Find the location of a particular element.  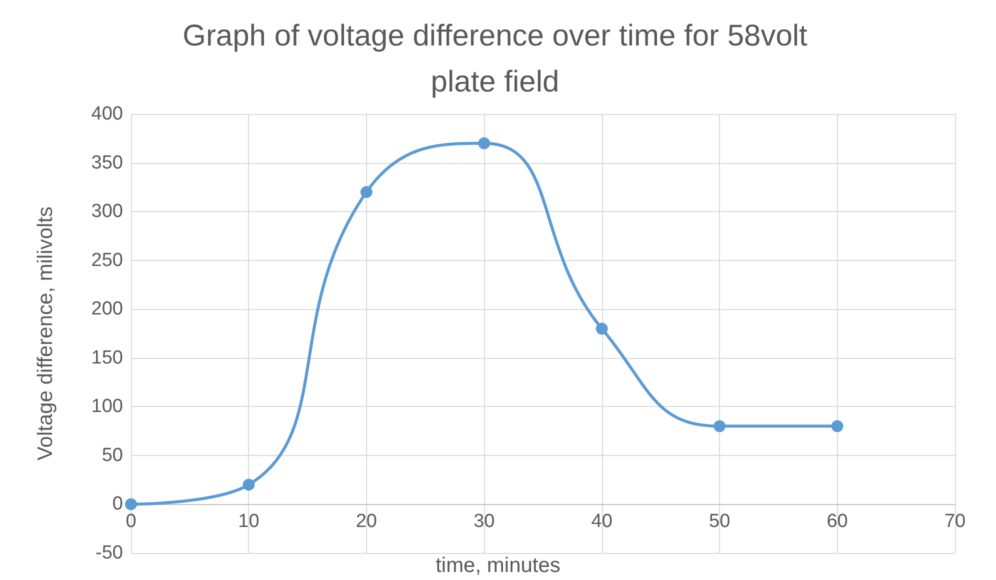

x-tick-label: 20 is located at coordinates (366, 521).